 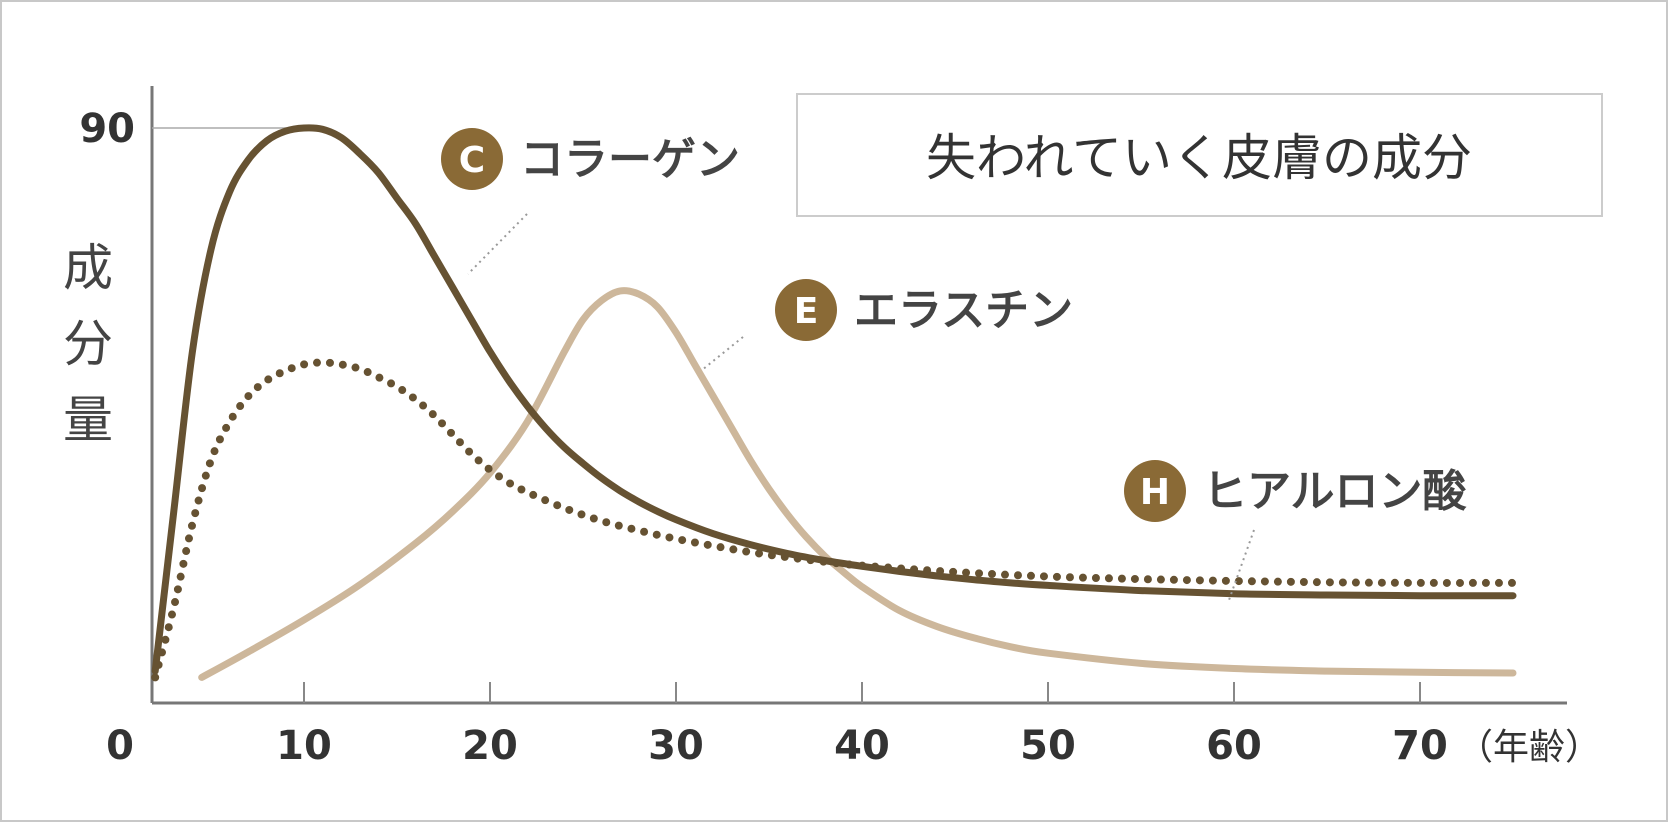 I want to click on y-axis-label-char: 成, so click(x=88, y=268).